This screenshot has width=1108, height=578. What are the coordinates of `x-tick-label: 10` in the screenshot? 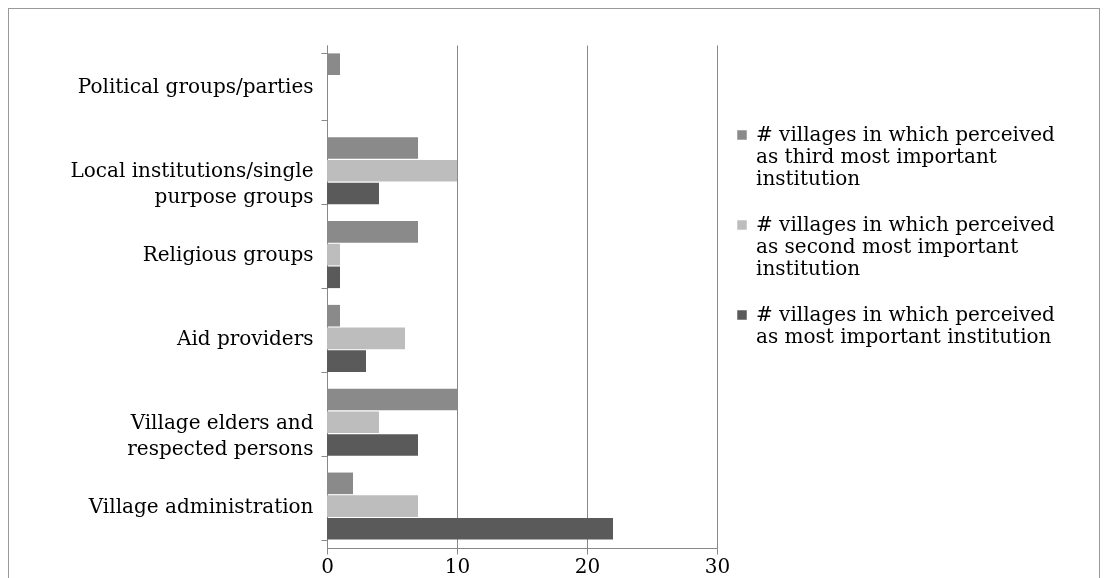 It's located at (457, 565).